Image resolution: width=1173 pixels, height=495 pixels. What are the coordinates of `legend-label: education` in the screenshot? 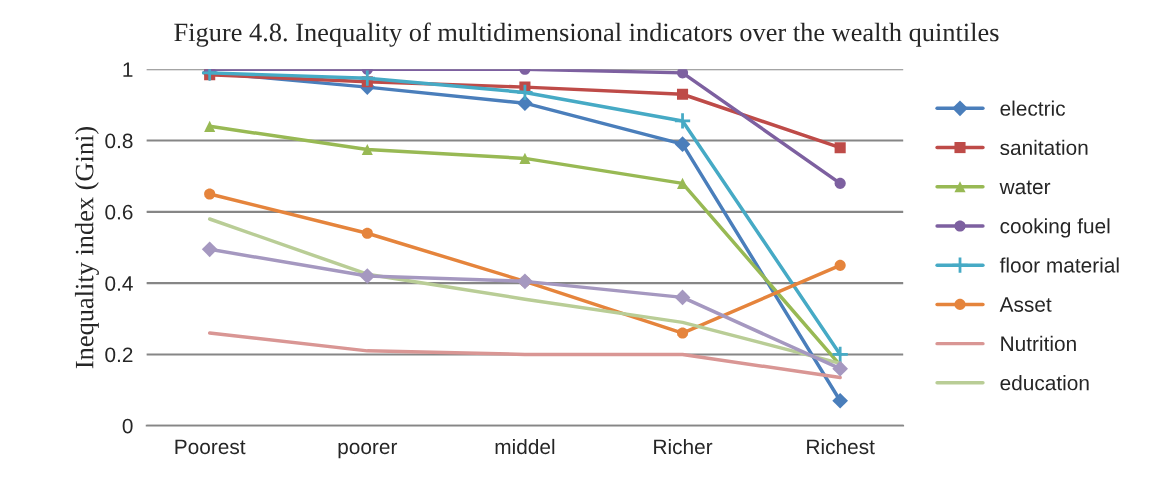 It's located at (1044, 383).